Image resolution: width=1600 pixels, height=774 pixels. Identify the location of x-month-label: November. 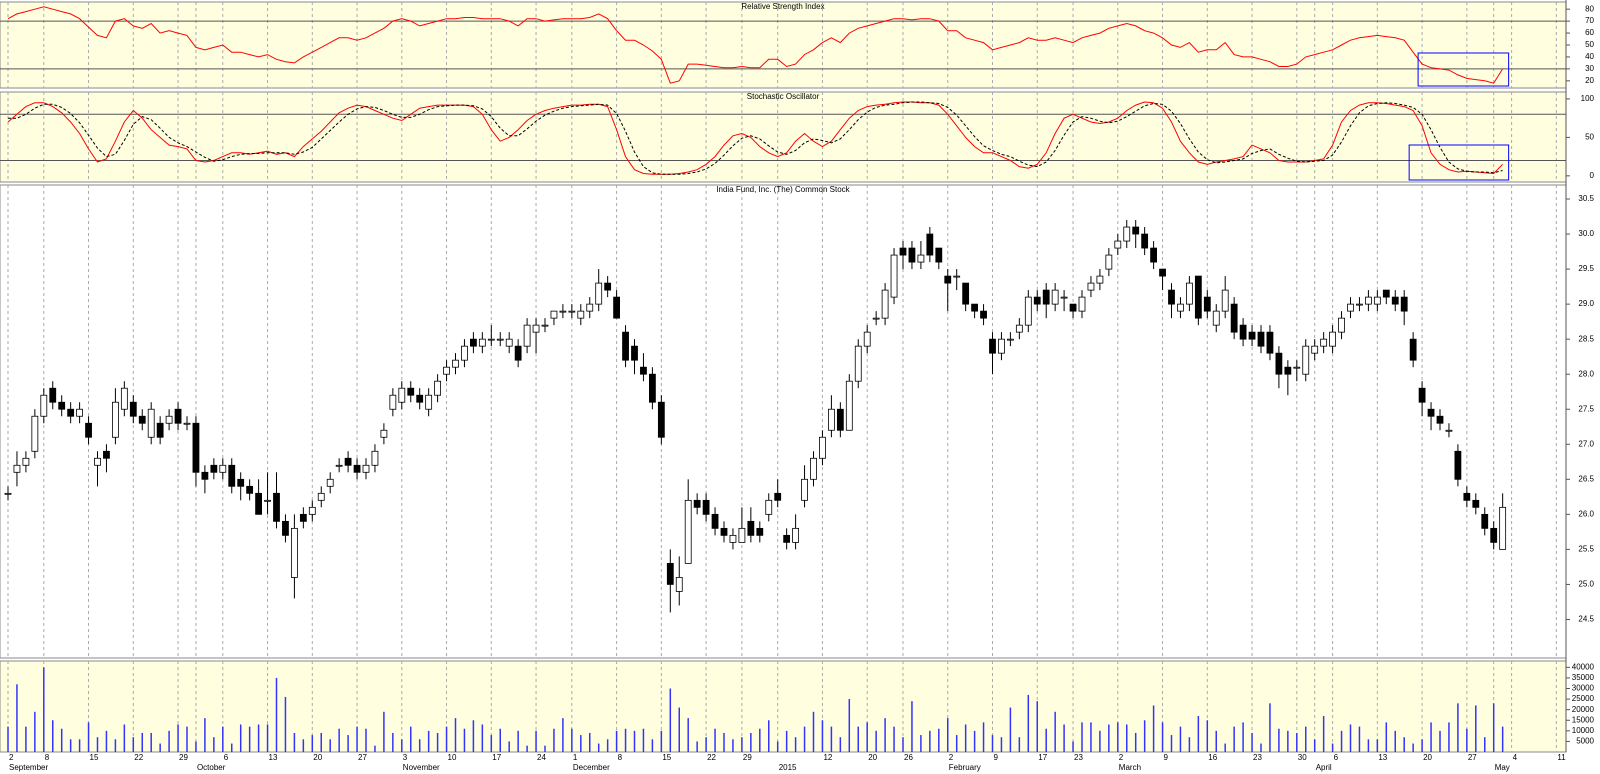
(421, 767).